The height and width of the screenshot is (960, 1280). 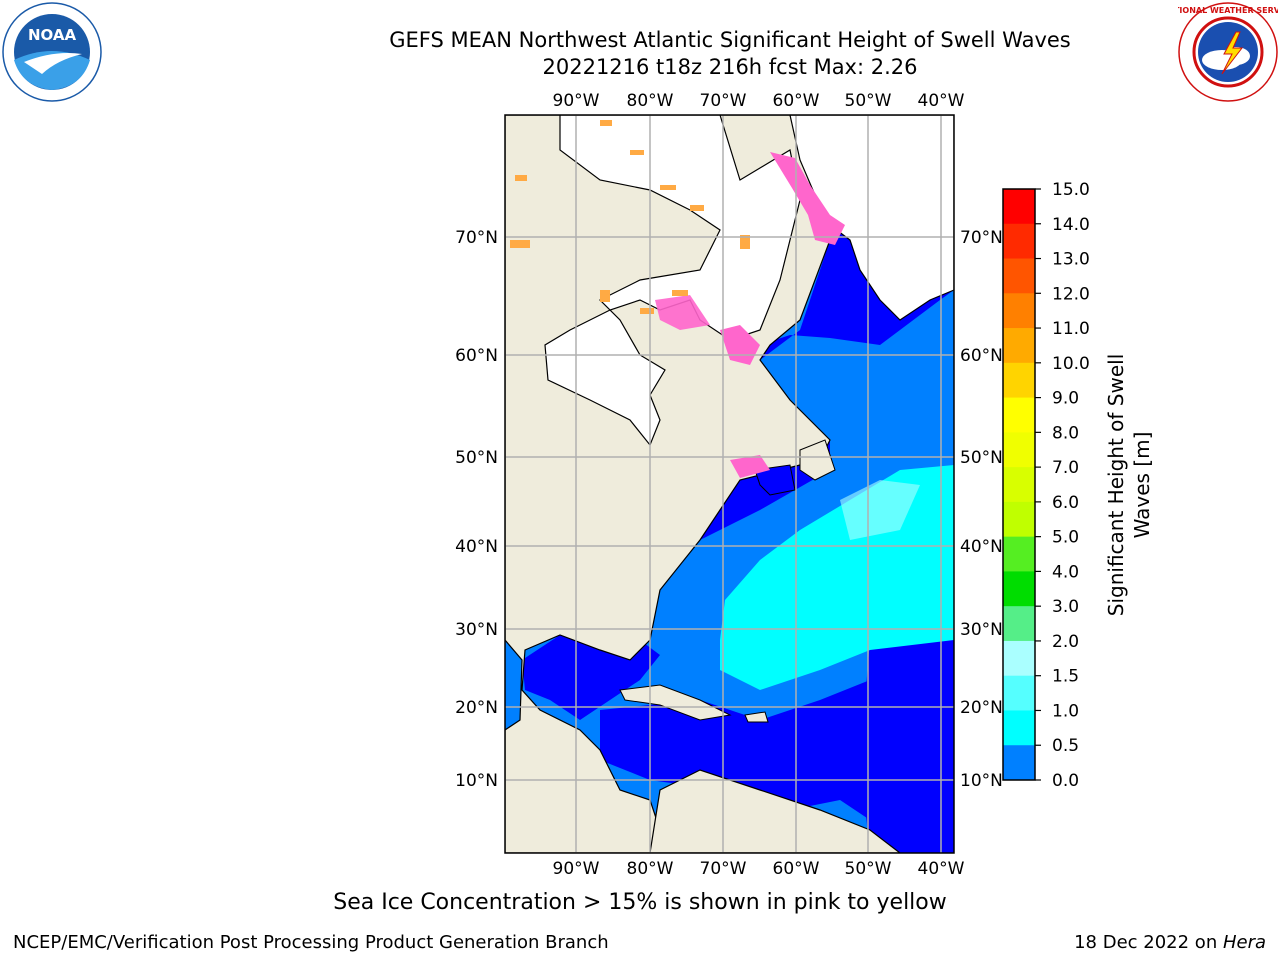 What do you see at coordinates (52, 35) in the screenshot?
I see `noaa-logo-text: NOAA` at bounding box center [52, 35].